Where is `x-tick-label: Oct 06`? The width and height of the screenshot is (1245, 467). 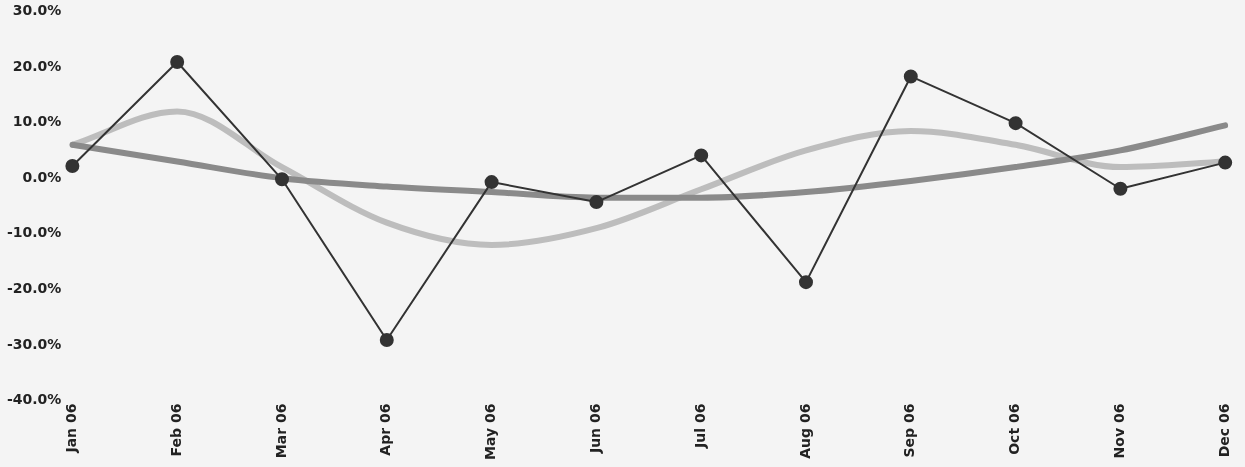 x-tick-label: Oct 06 is located at coordinates (1014, 429).